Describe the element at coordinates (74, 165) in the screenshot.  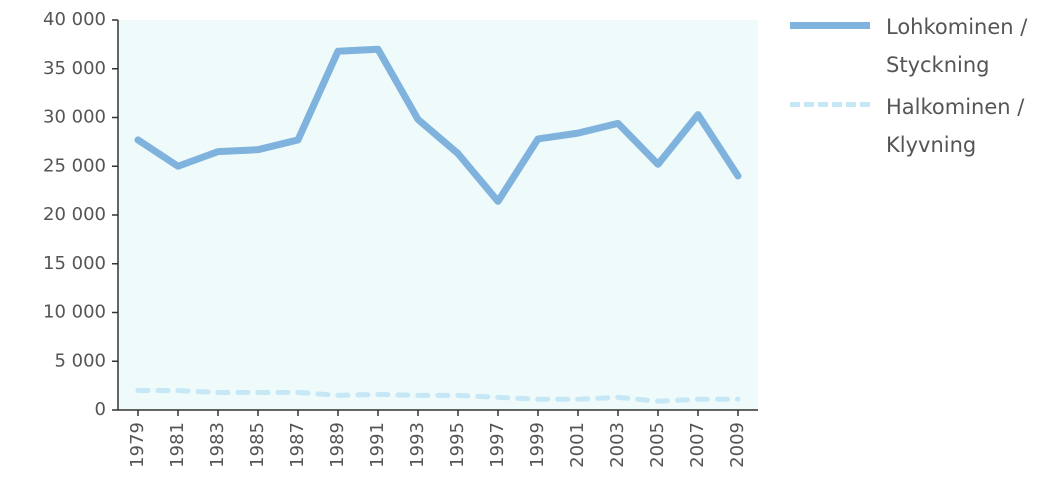
I see `y-tick-label: 25 000` at that location.